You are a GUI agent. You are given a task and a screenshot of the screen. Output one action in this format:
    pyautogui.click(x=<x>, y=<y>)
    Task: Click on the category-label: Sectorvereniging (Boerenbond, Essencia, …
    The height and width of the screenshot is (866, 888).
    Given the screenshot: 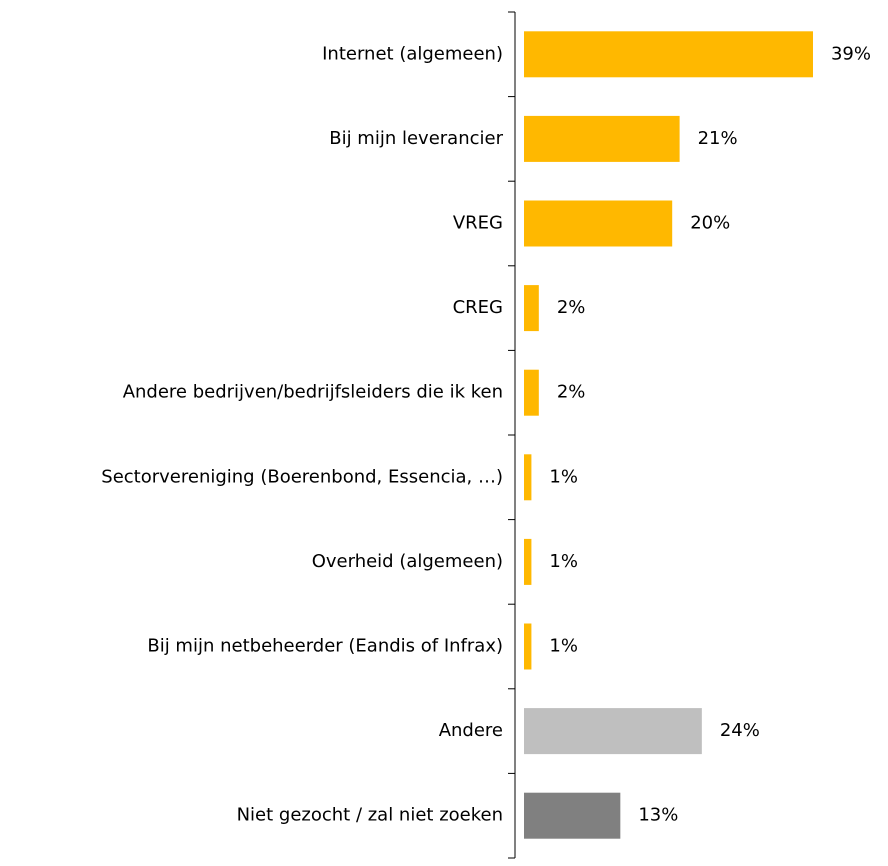 What is the action you would take?
    pyautogui.click(x=302, y=476)
    